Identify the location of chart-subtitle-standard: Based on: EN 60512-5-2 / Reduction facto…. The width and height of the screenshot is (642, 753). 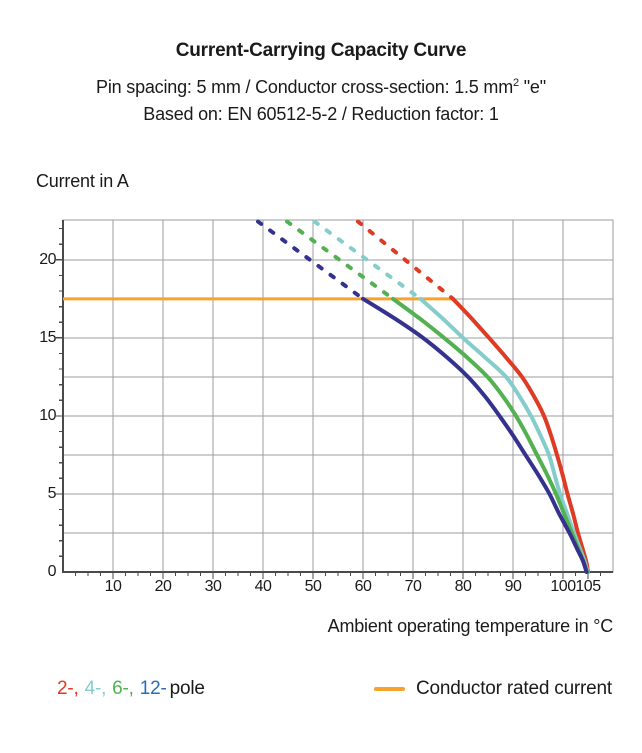
(321, 114).